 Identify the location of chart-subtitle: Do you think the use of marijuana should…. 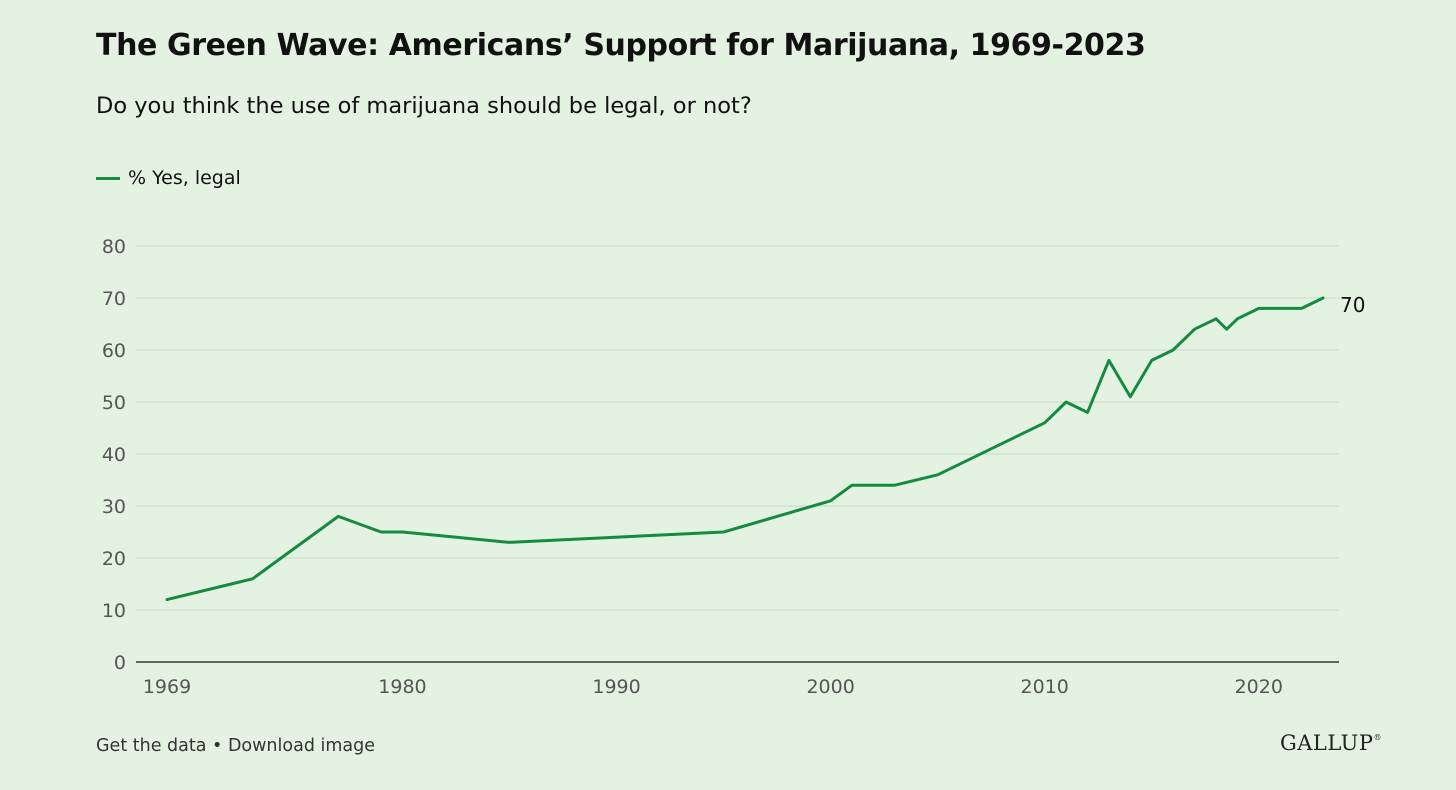
(424, 106).